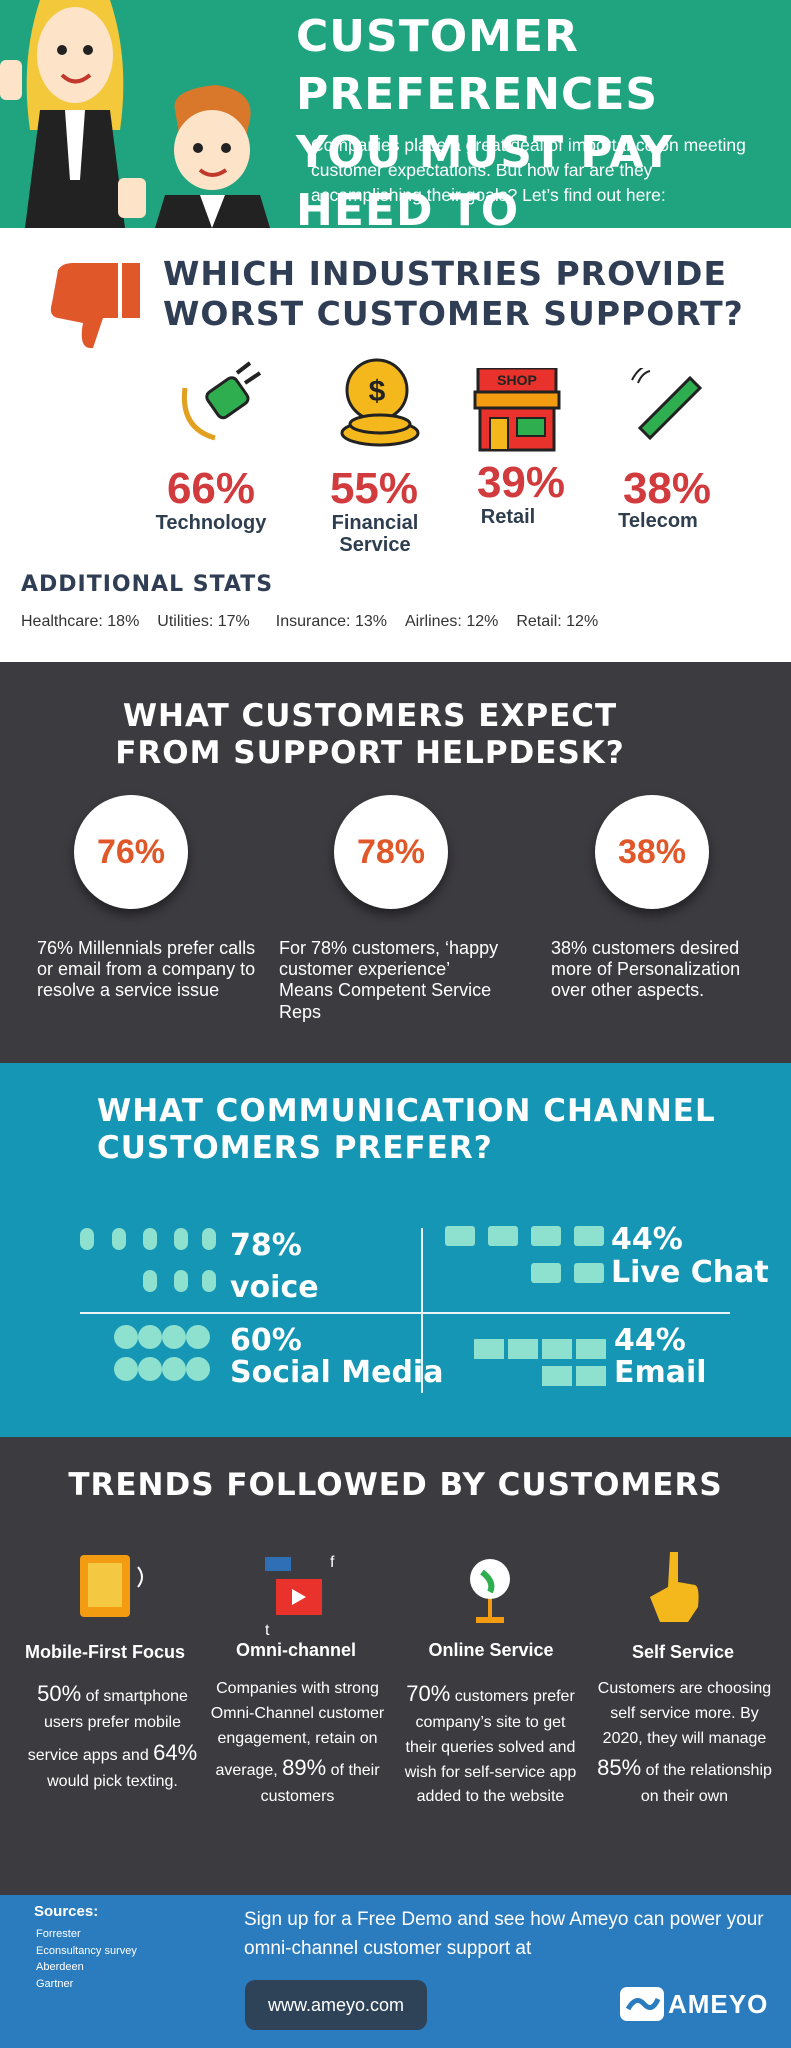 Image resolution: width=791 pixels, height=2048 pixels. What do you see at coordinates (395, 1485) in the screenshot?
I see `section-heading: TRENDS FOLLOWED BY CUSTOMERS` at bounding box center [395, 1485].